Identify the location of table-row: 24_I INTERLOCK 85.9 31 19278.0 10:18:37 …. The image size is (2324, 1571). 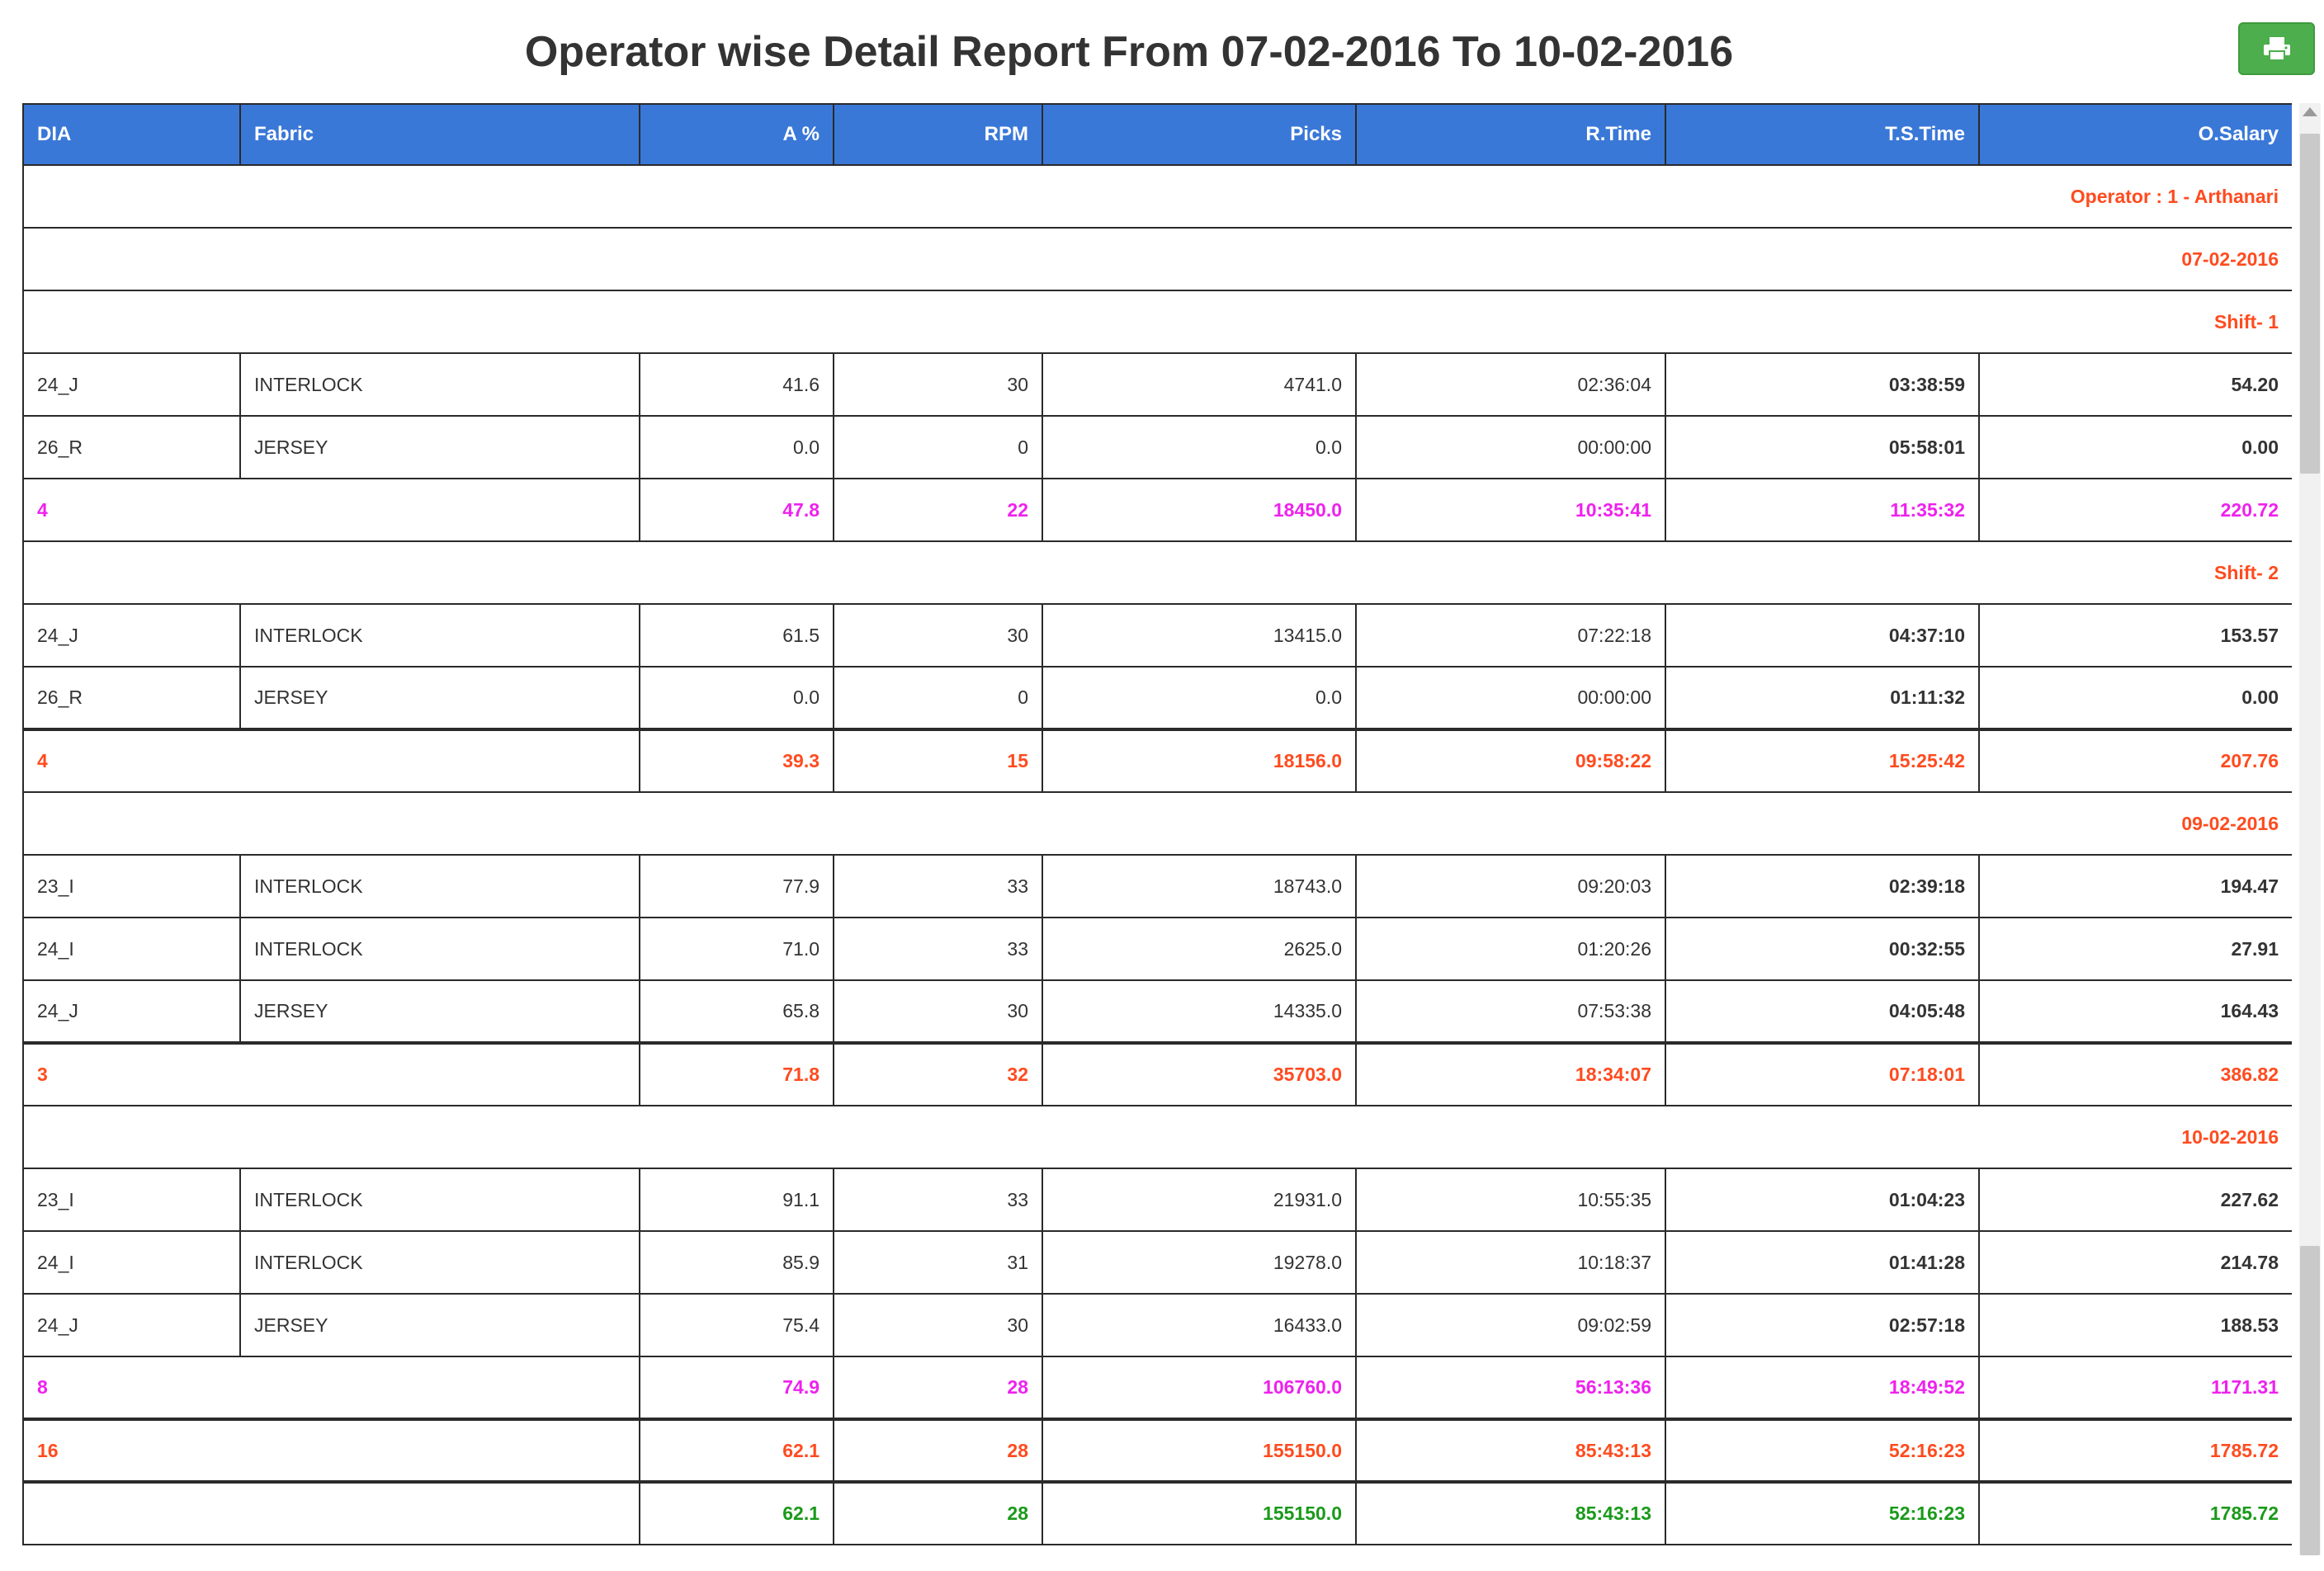
(1157, 1262).